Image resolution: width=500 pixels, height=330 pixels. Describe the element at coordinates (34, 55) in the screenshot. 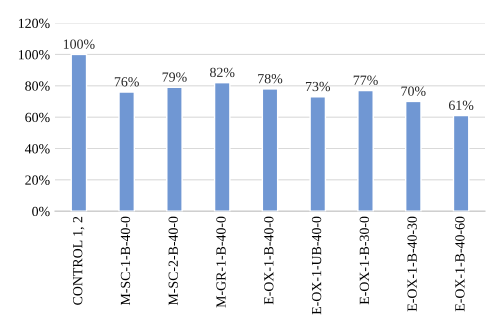

I see `y-tick-label: 100%` at that location.